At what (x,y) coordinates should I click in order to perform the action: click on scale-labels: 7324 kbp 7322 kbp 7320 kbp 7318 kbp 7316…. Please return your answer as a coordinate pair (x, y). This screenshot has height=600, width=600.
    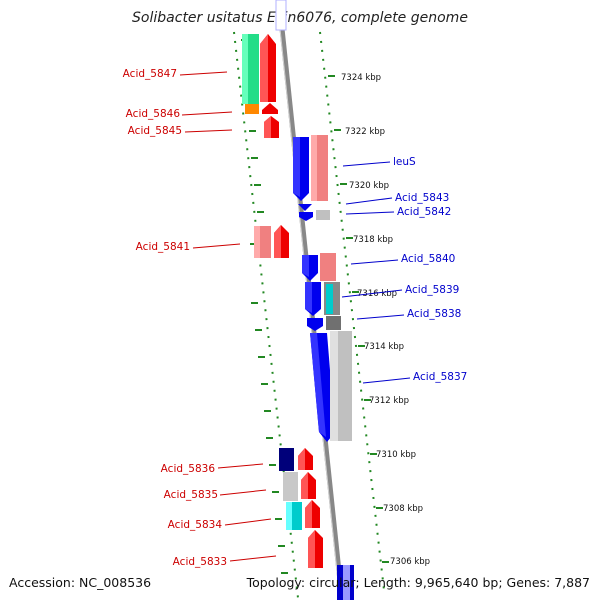
    Looking at the image, I should click on (385, 320).